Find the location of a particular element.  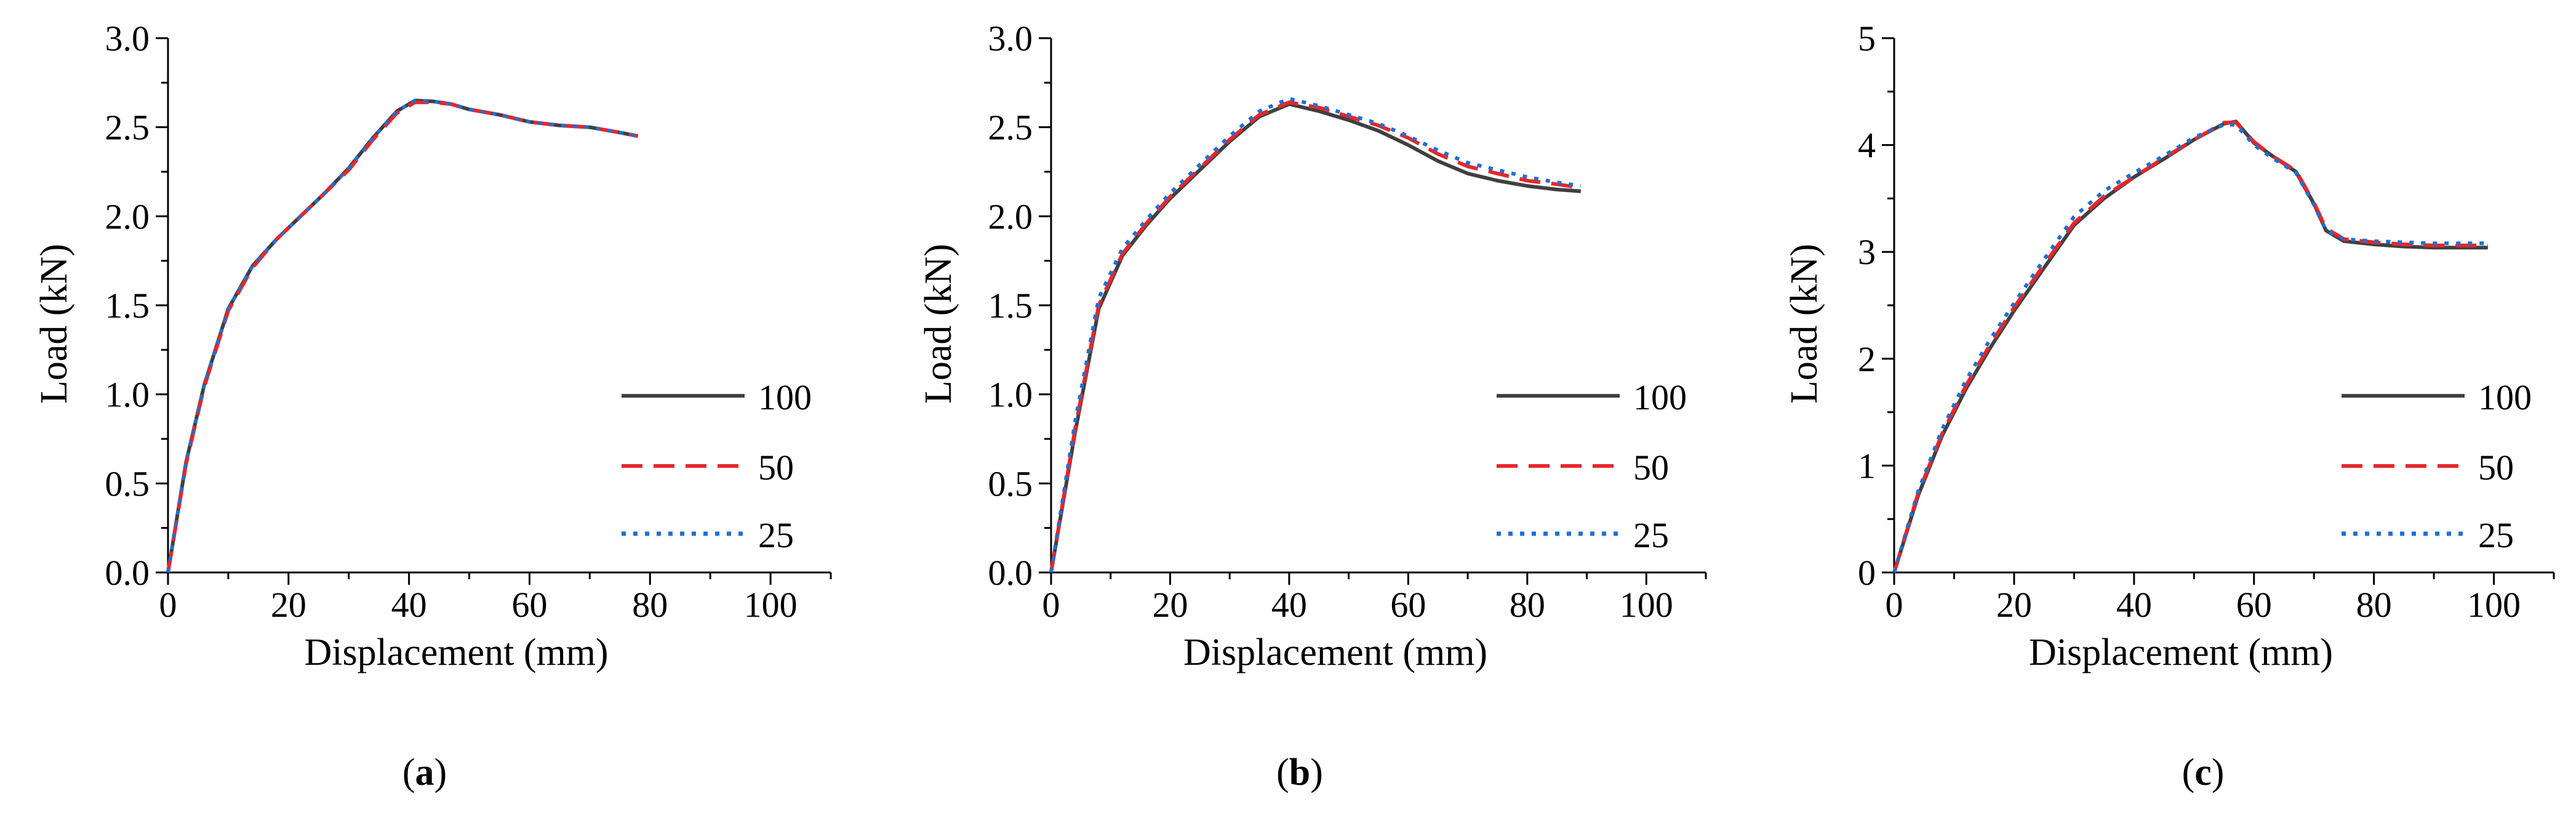

panel-caption: (a) is located at coordinates (424, 772).